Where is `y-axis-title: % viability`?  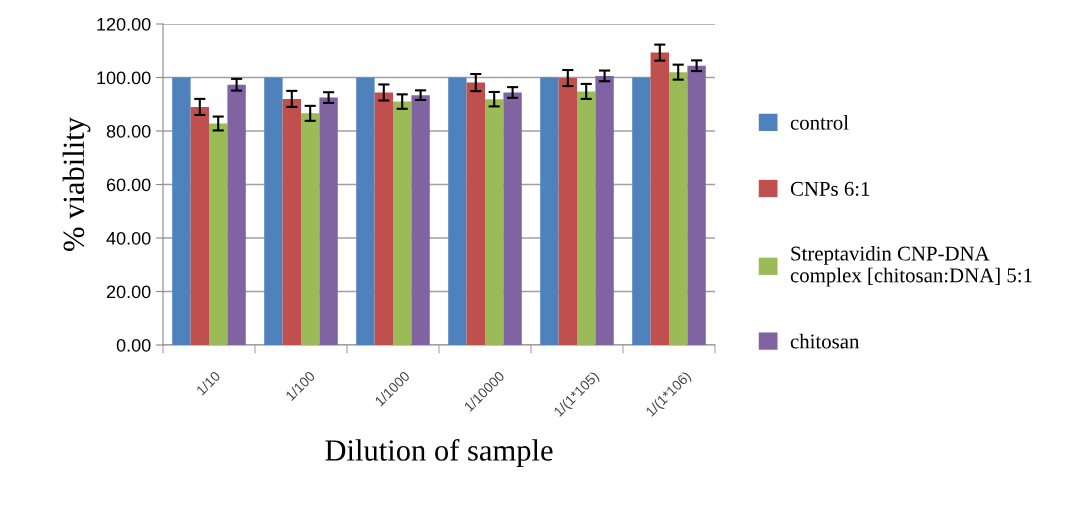
y-axis-title: % viability is located at coordinates (76, 184).